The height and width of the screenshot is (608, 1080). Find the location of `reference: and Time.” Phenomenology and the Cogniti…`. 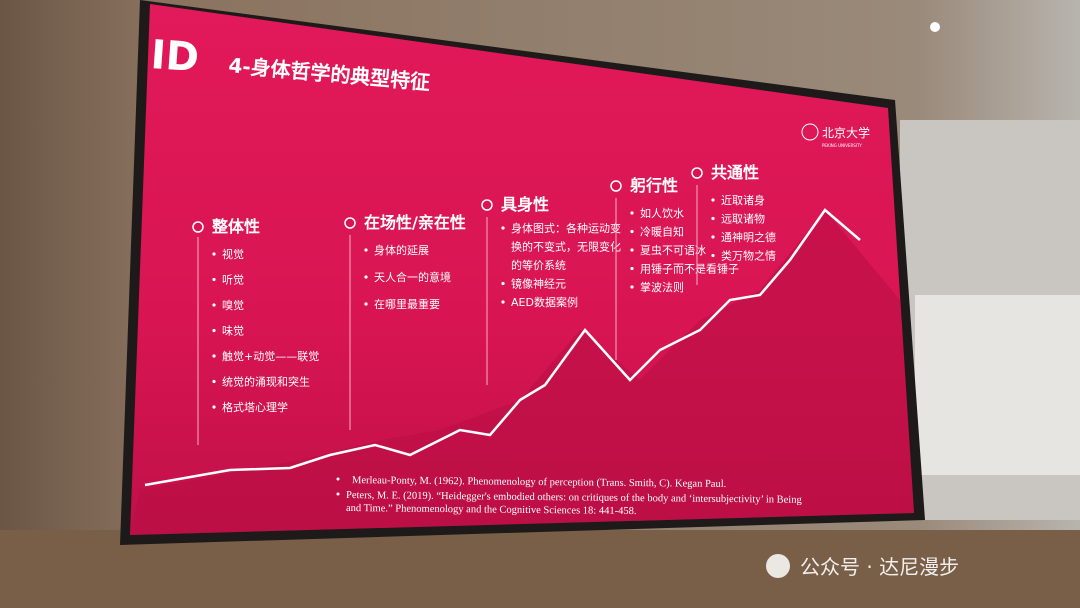

reference: and Time.” Phenomenology and the Cogniti… is located at coordinates (491, 510).